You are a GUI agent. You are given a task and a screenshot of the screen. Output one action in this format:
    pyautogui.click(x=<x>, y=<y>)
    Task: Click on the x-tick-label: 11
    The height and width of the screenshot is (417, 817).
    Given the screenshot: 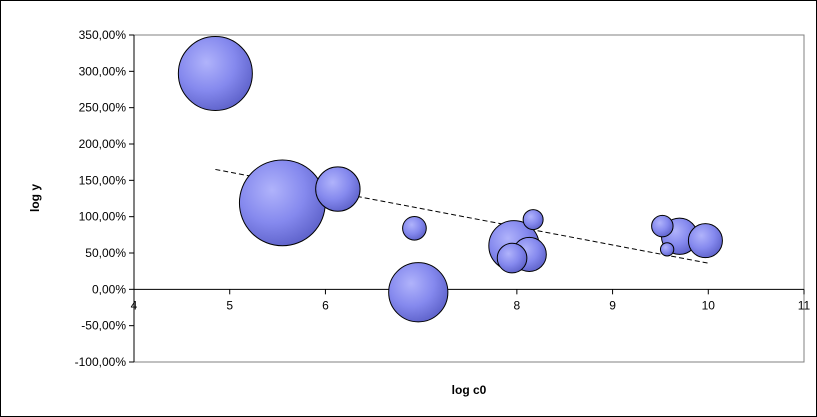 What is the action you would take?
    pyautogui.click(x=804, y=305)
    